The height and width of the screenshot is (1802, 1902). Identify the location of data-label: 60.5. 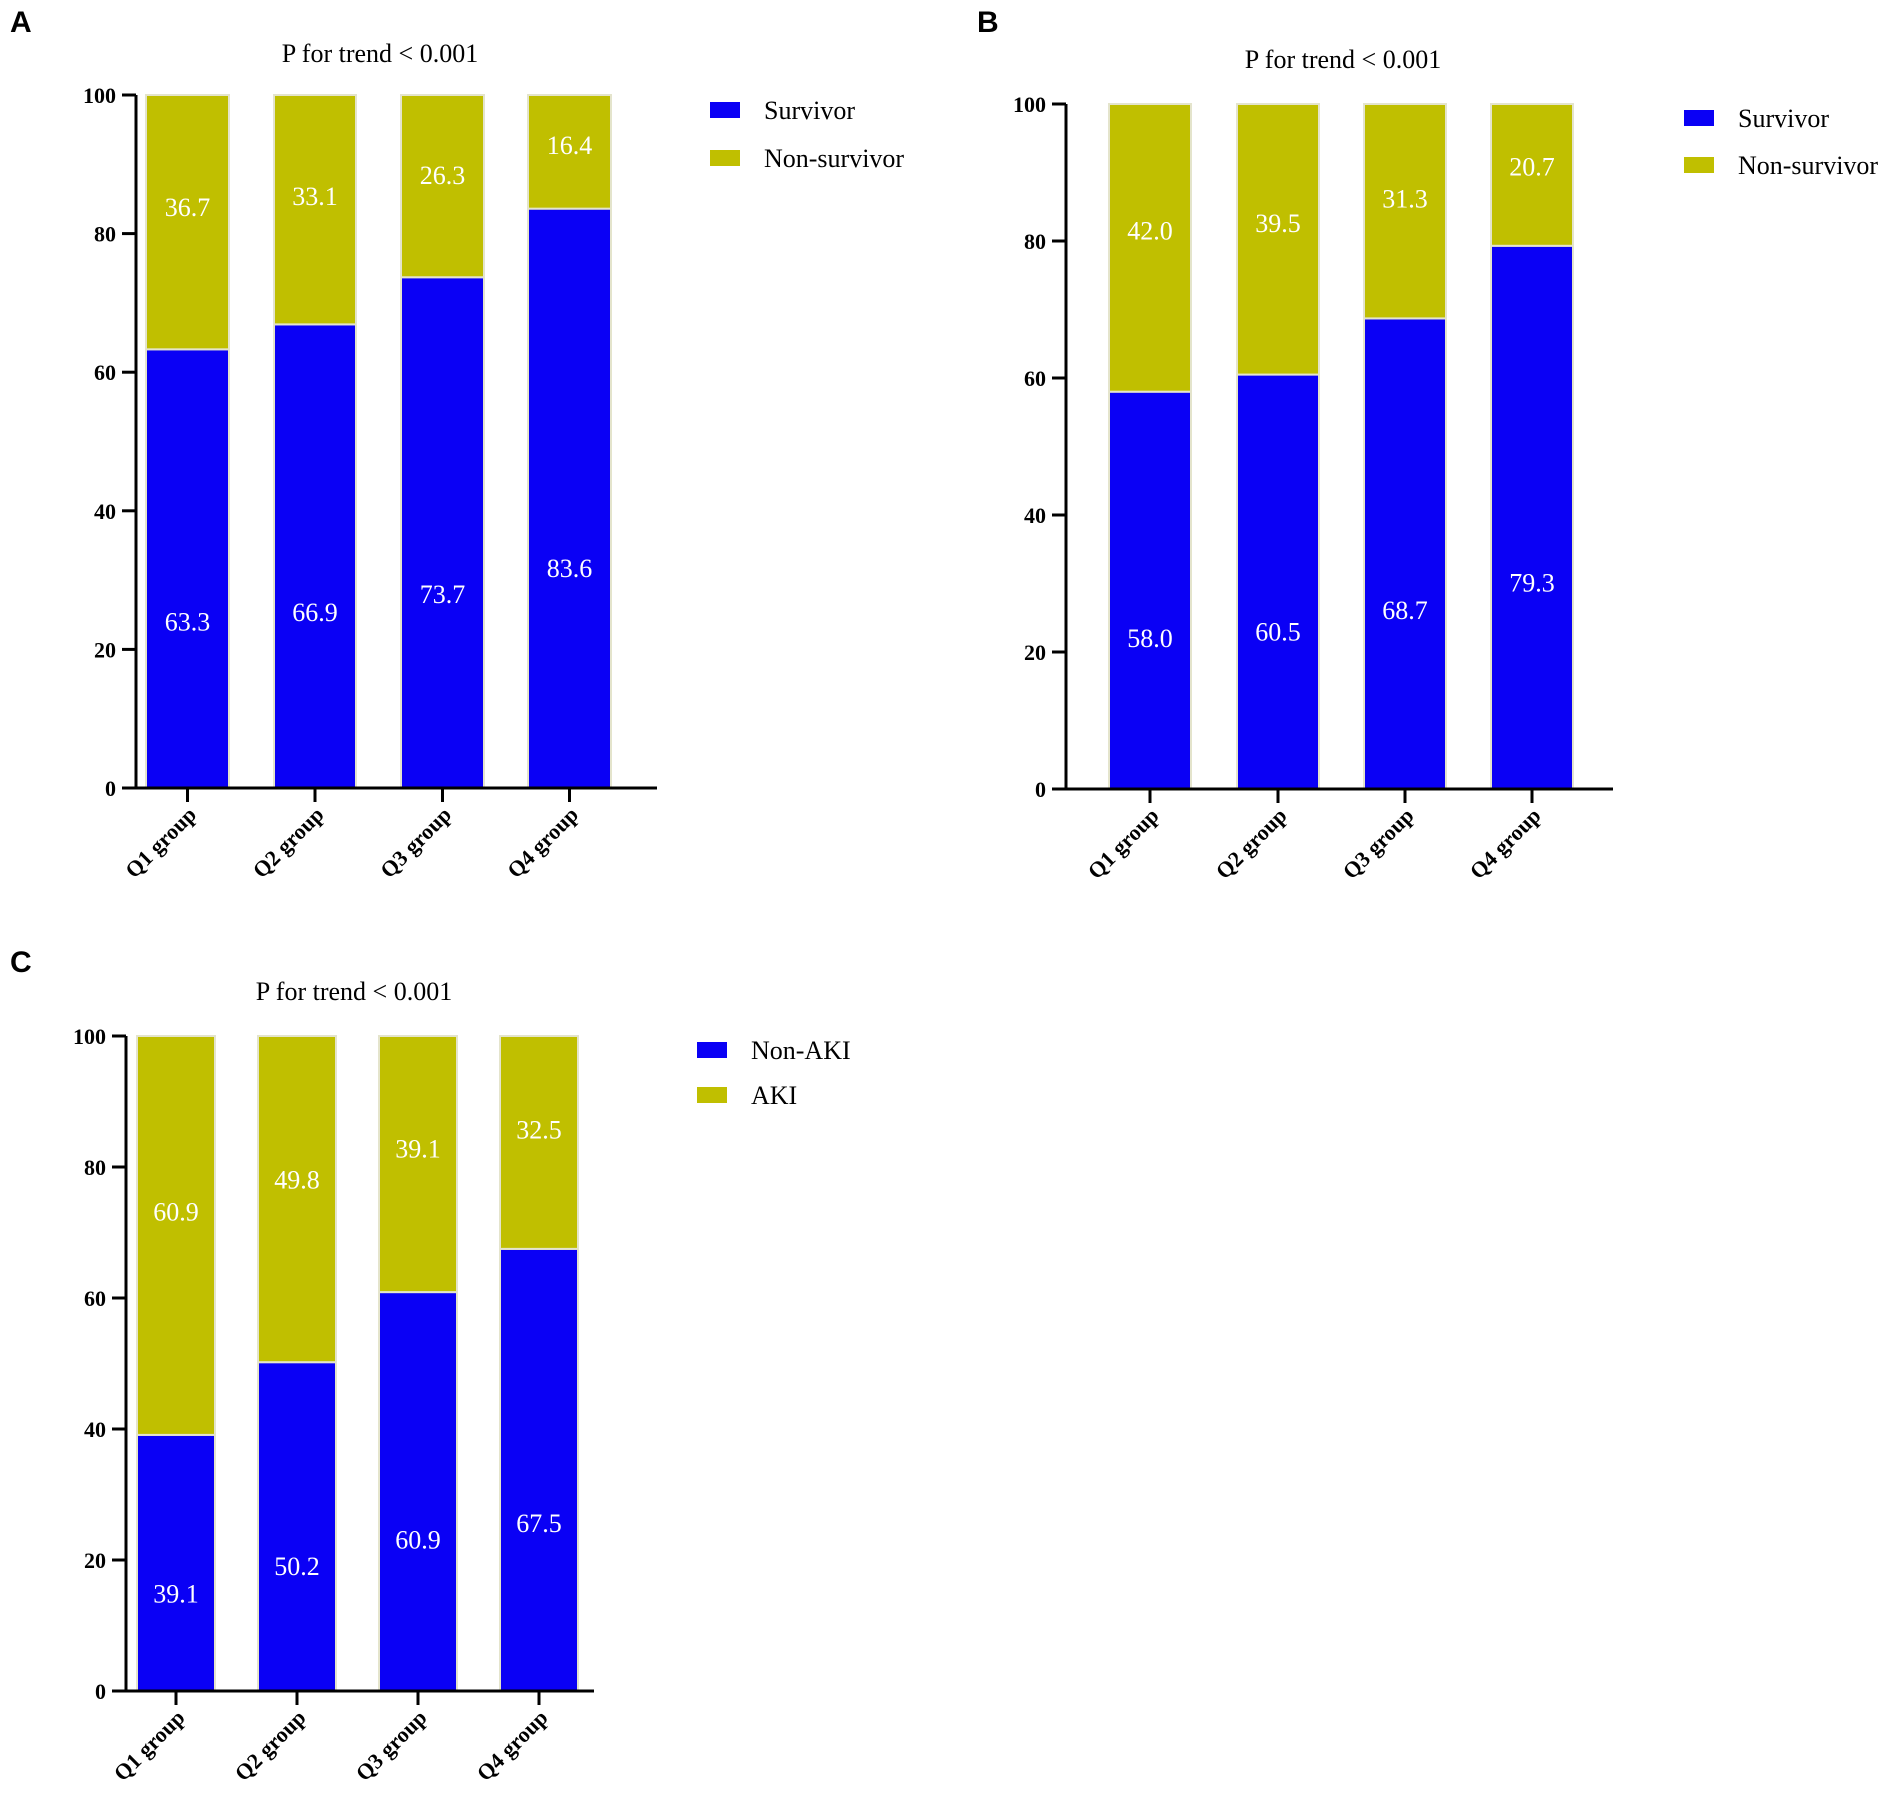
(1278, 632).